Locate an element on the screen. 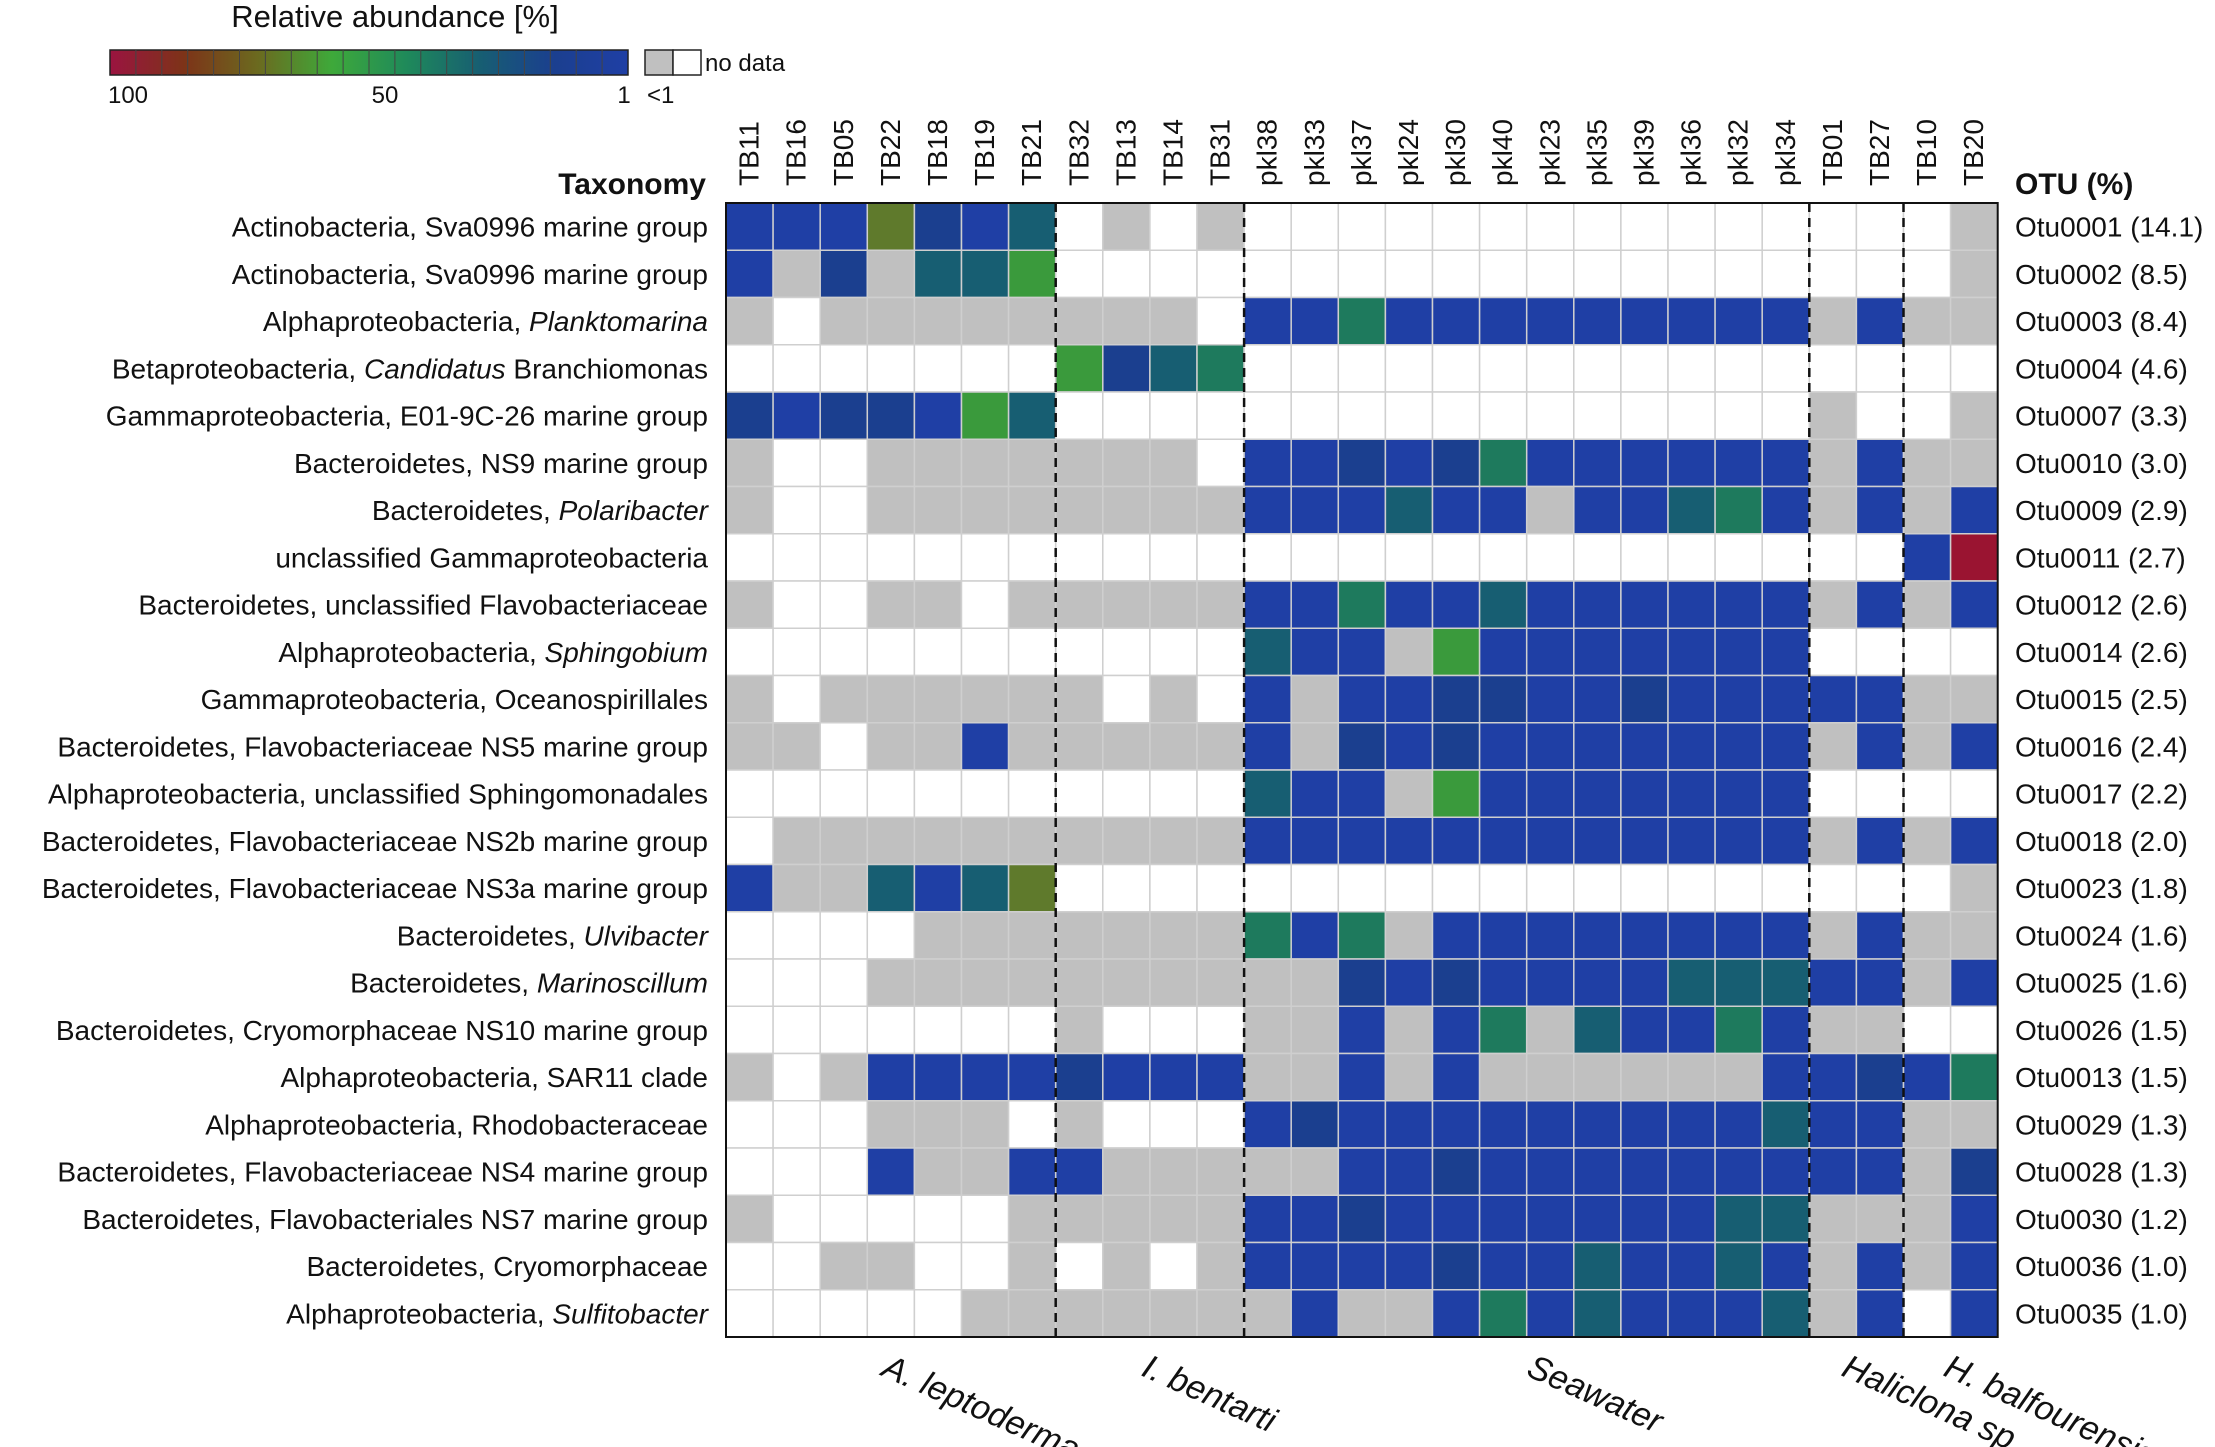  column-label: TB18 is located at coordinates (937, 152).